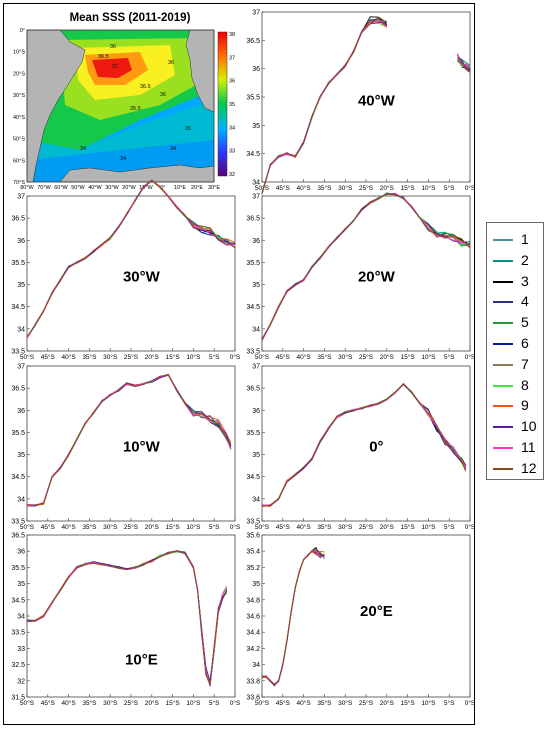 Image resolution: width=550 pixels, height=729 pixels. What do you see at coordinates (525, 322) in the screenshot?
I see `legend-label: 5` at bounding box center [525, 322].